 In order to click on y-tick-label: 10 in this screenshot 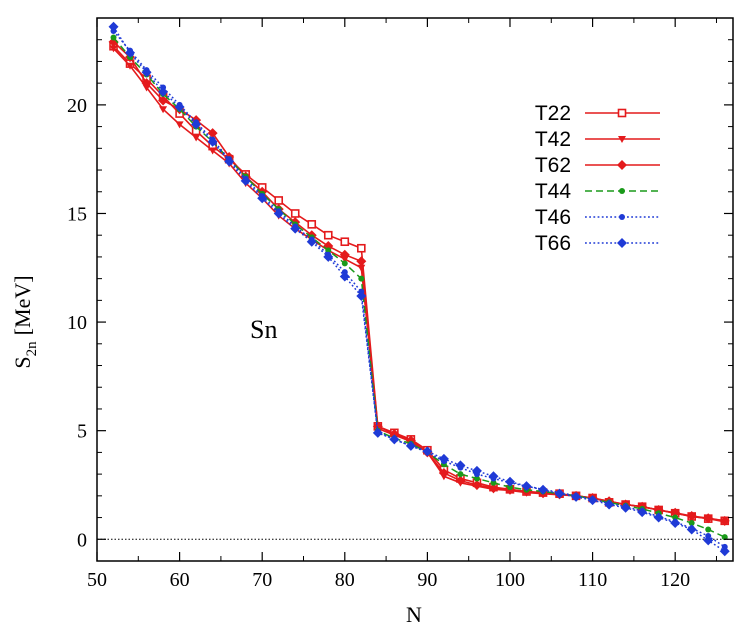, I will do `click(77, 323)`.